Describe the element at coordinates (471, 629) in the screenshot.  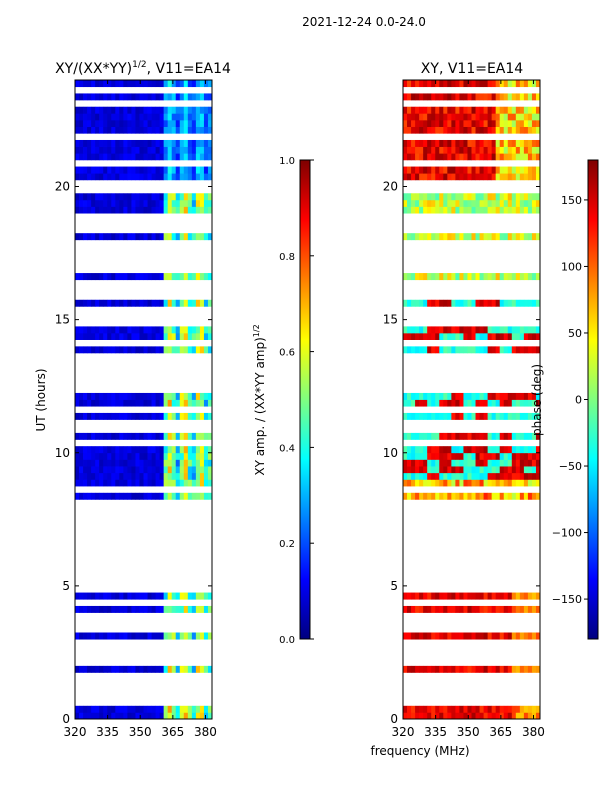
I see `phase-flagged-row` at that location.